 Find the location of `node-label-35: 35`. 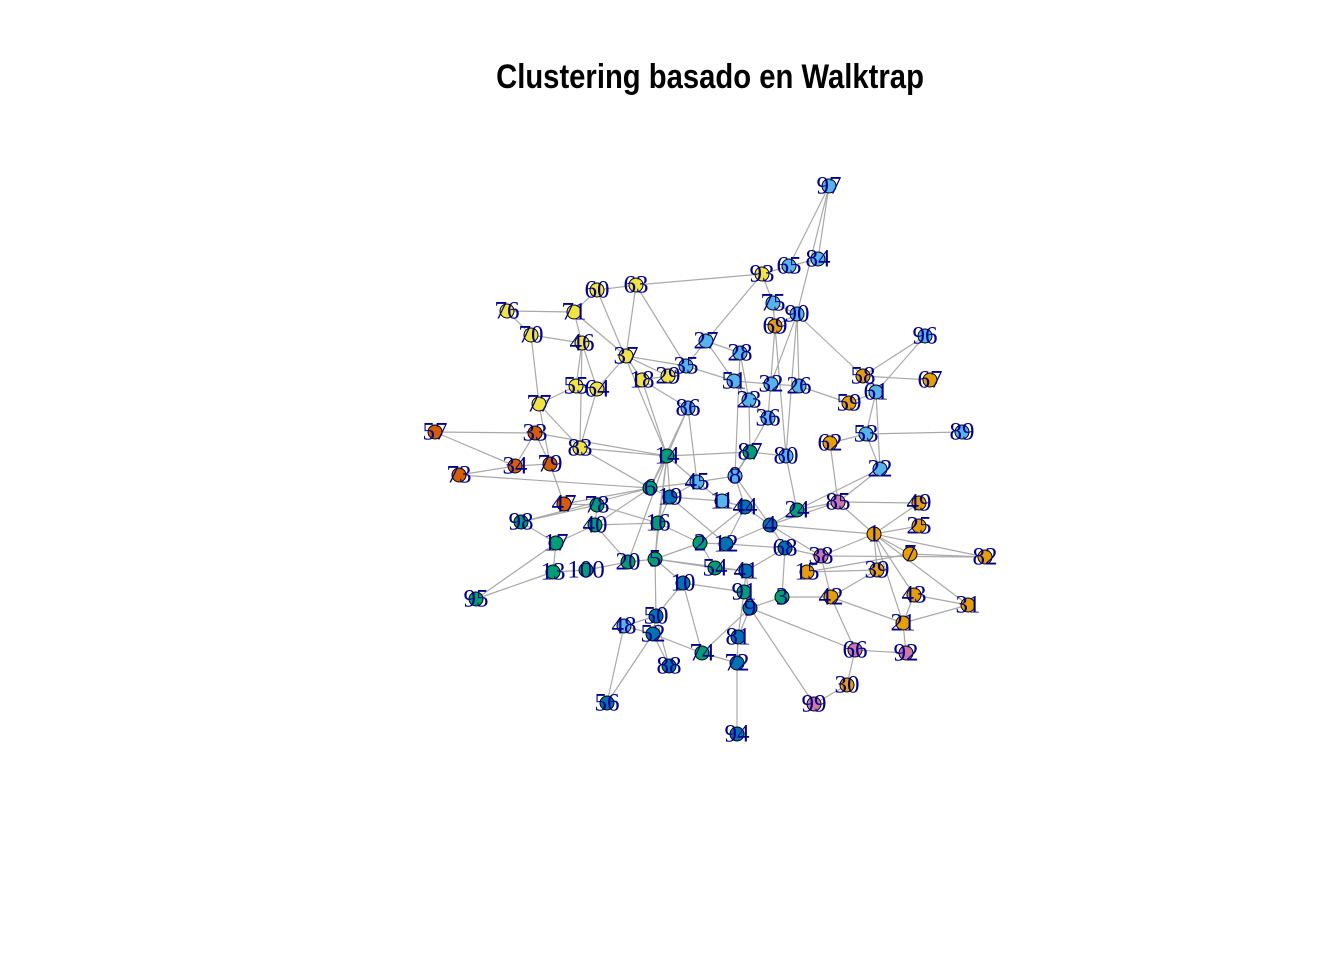

node-label-35: 35 is located at coordinates (686, 366).